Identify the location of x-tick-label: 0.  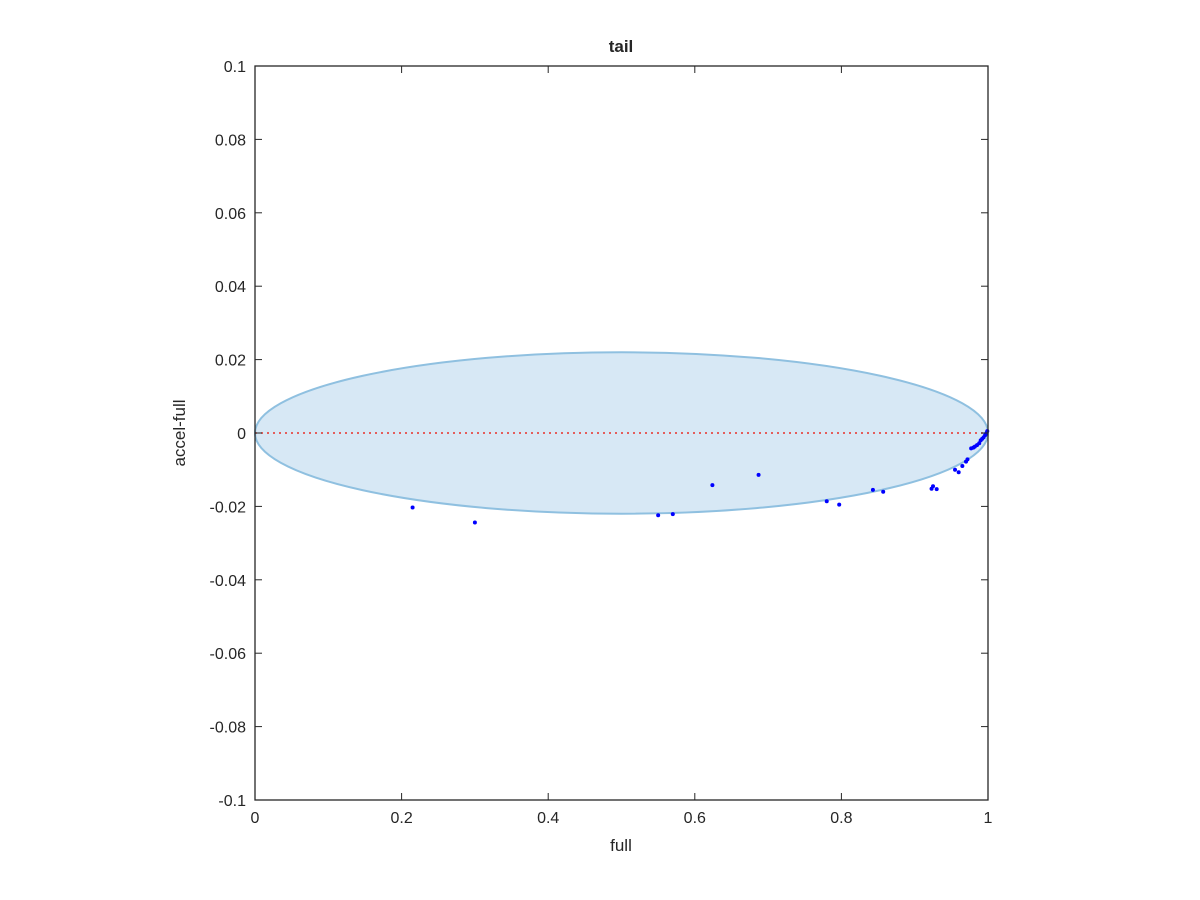
(255, 818).